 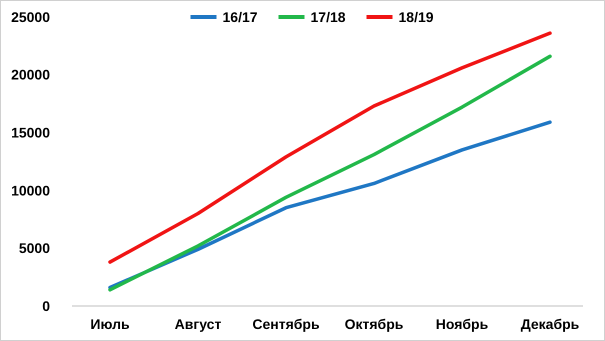 What do you see at coordinates (550, 324) in the screenshot?
I see `x-tick-label: Декабрь` at bounding box center [550, 324].